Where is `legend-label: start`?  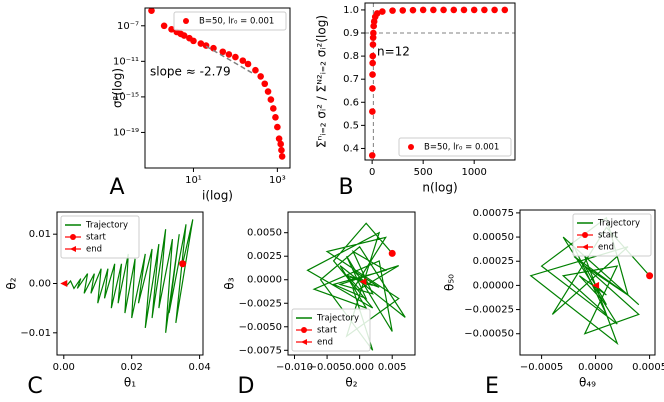
legend-label: start is located at coordinates (327, 331).